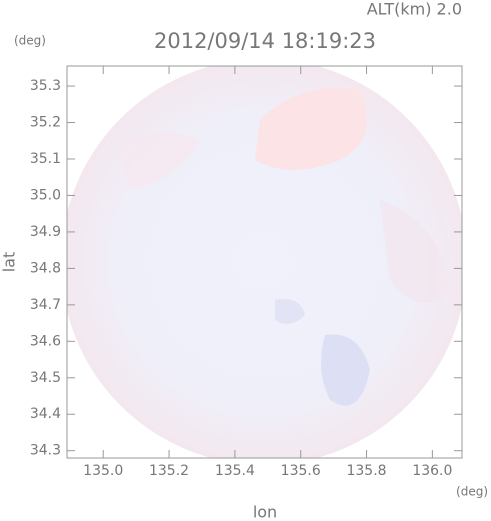  Describe the element at coordinates (45, 305) in the screenshot. I see `y-tick-label: 34.7` at that location.